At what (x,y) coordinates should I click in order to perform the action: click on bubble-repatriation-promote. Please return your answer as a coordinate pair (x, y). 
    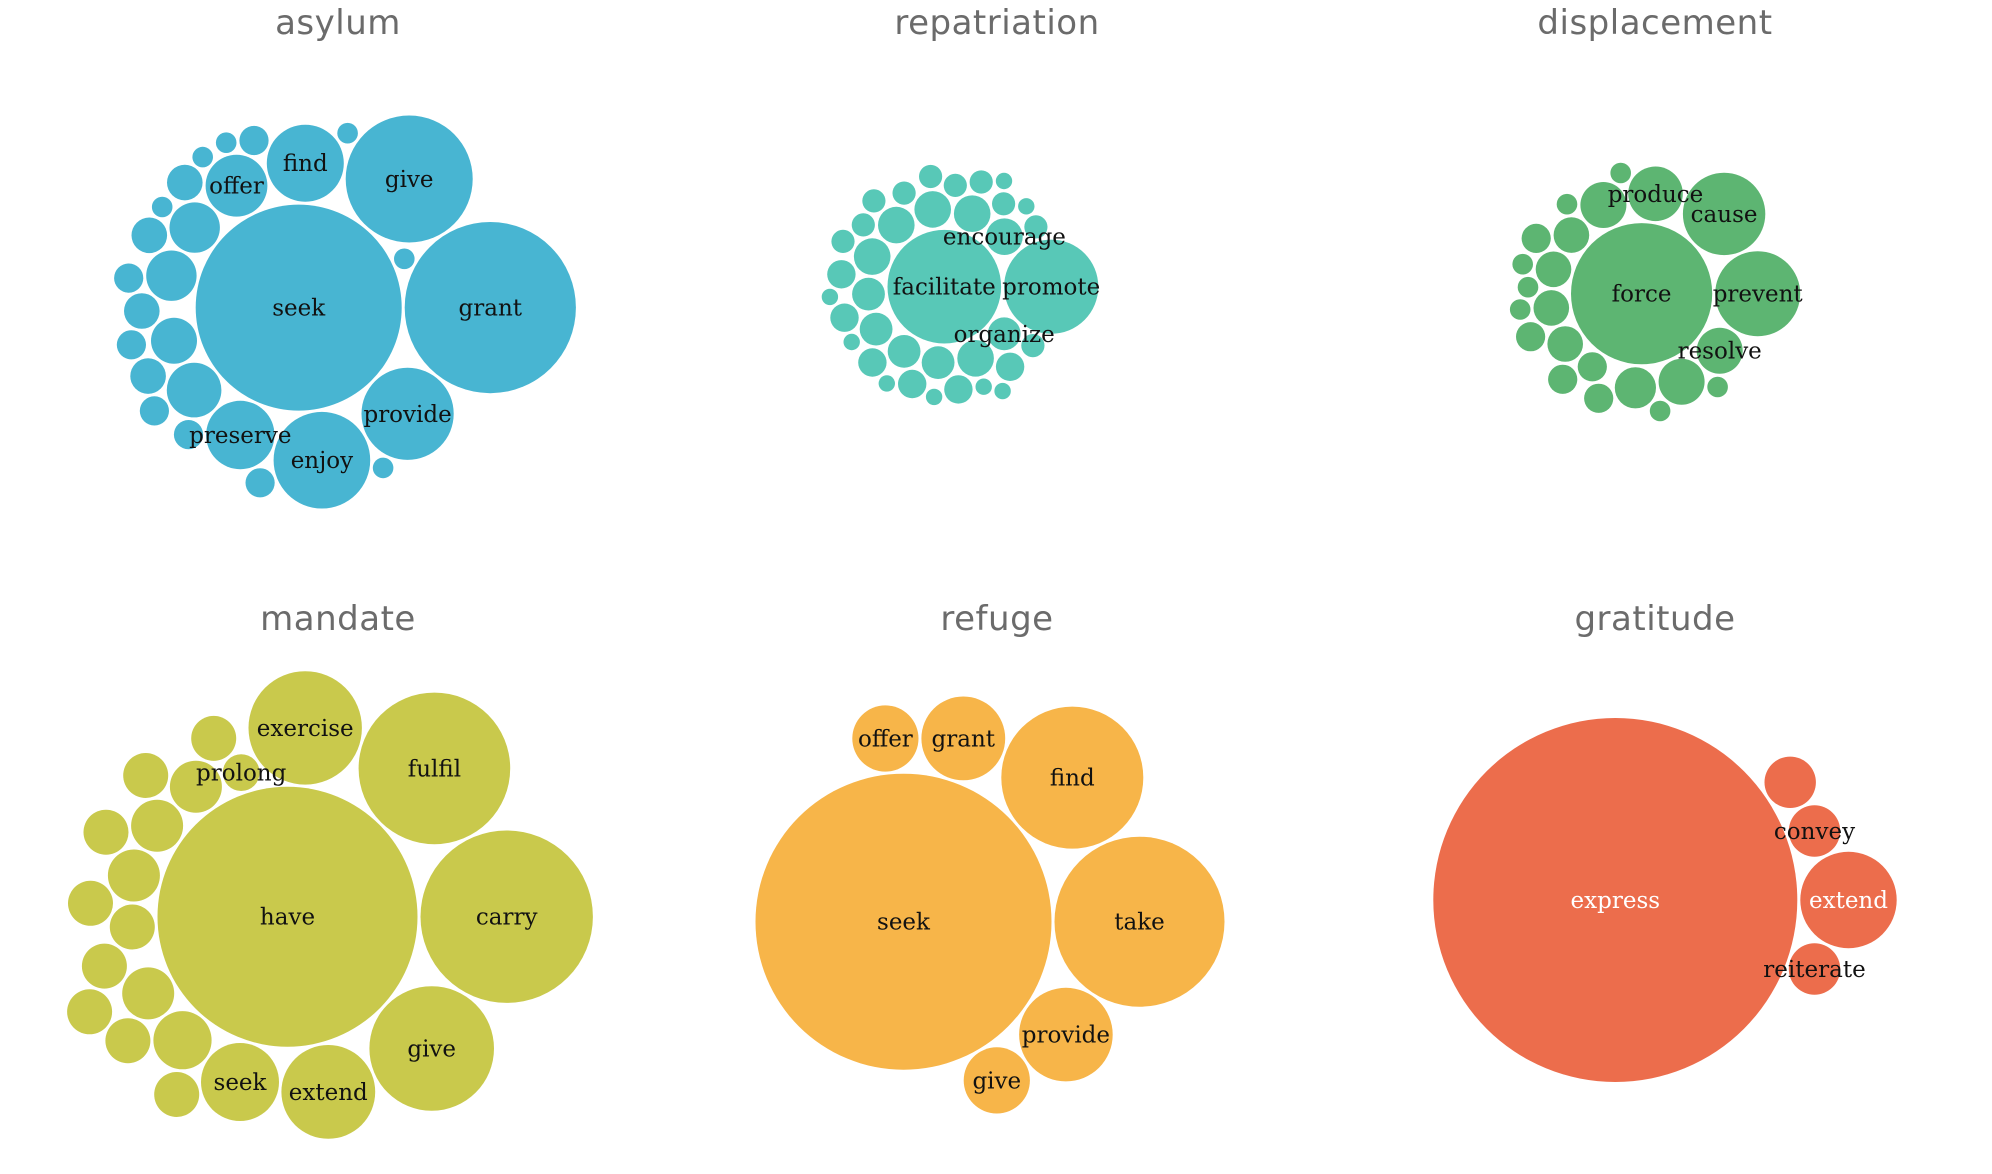
    Looking at the image, I should click on (1051, 286).